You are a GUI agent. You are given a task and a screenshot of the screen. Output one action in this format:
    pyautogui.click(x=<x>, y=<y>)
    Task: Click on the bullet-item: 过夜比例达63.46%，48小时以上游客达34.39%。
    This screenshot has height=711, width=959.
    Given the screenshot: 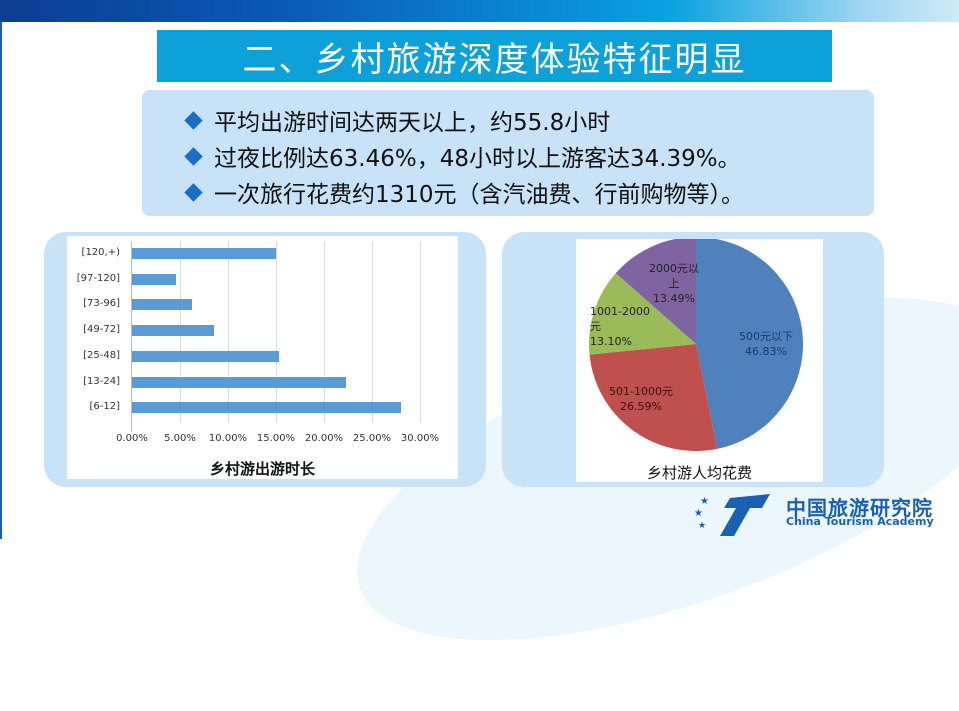 What is the action you would take?
    pyautogui.click(x=529, y=156)
    